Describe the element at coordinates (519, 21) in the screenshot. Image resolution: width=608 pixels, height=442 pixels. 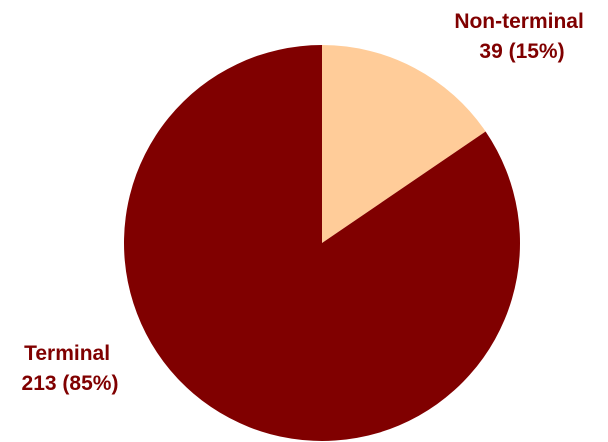
I see `label-non-terminal-name: Non-terminal` at that location.